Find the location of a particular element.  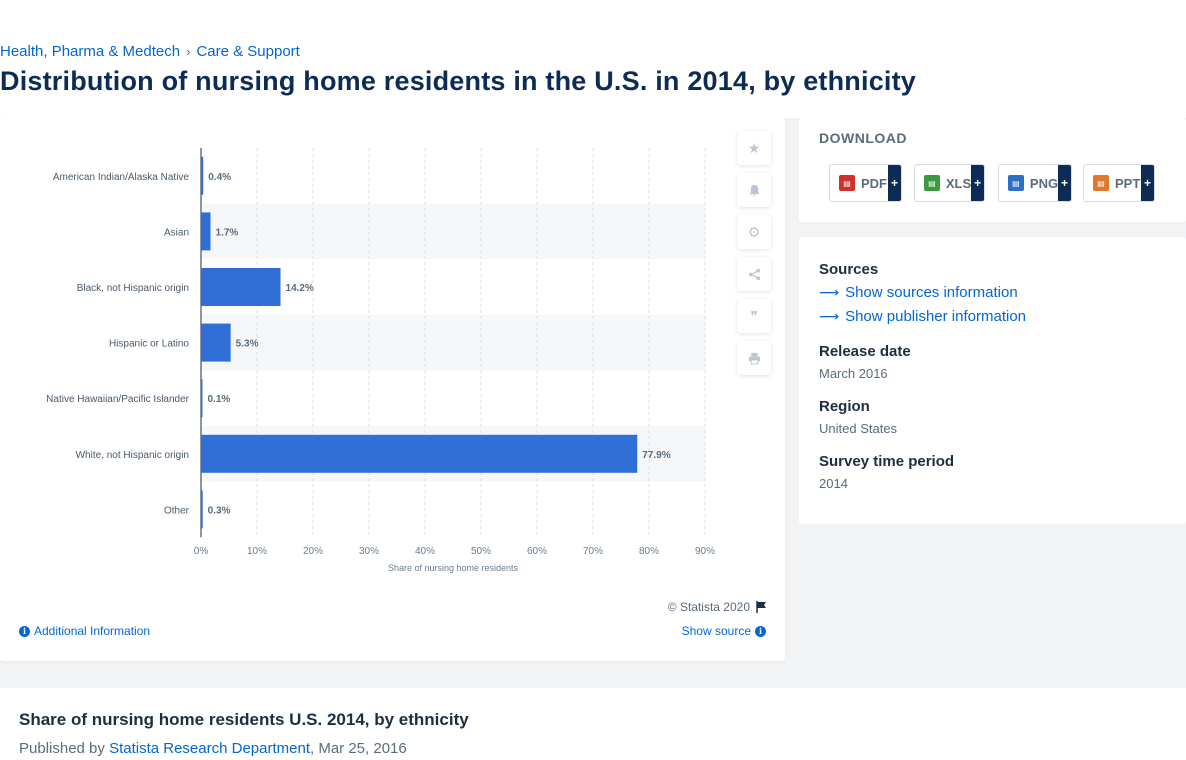

download-ppt-label: PPT is located at coordinates (1128, 183).